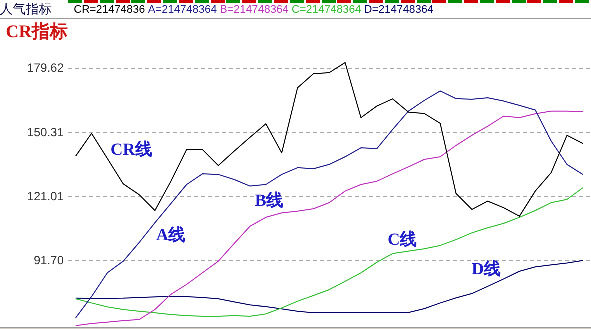 The width and height of the screenshot is (591, 329). I want to click on chart-title: CR指标, so click(37, 32).